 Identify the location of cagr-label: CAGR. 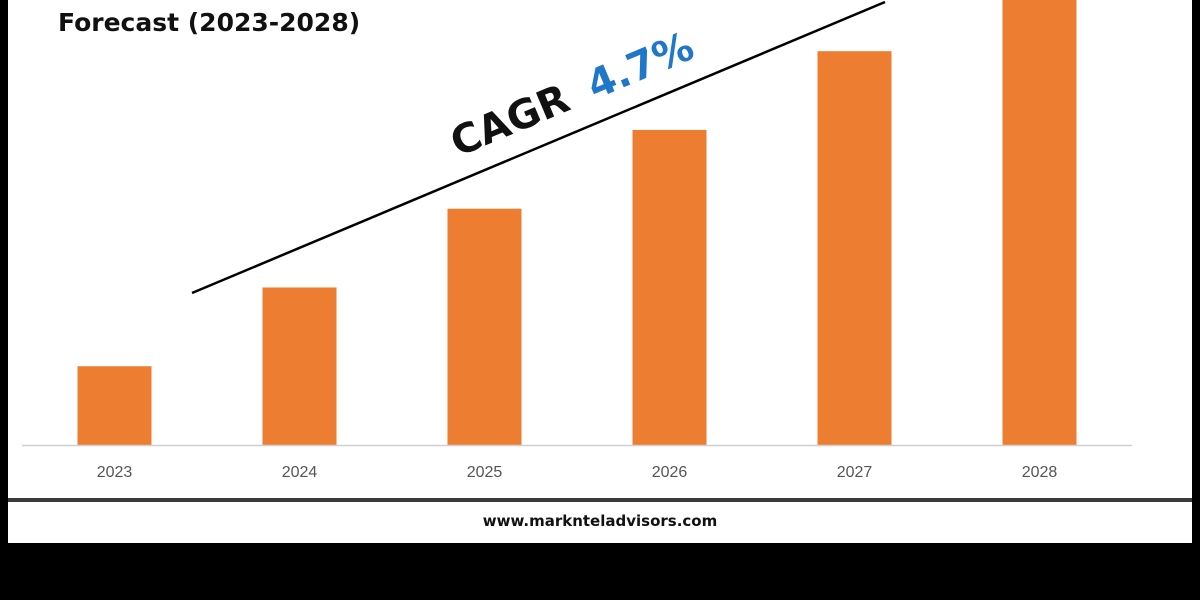
(510, 121).